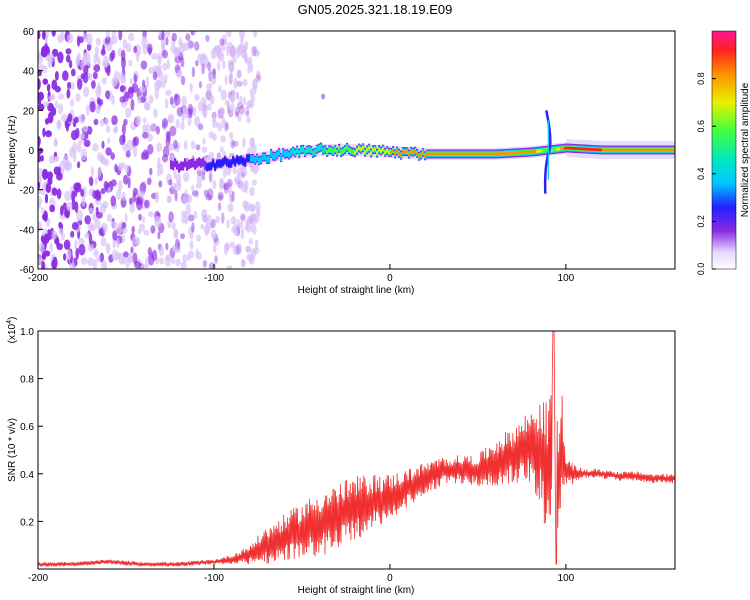 The width and height of the screenshot is (750, 600). What do you see at coordinates (356, 290) in the screenshot?
I see `spectrogram-x-label: Height of straight line (km)` at bounding box center [356, 290].